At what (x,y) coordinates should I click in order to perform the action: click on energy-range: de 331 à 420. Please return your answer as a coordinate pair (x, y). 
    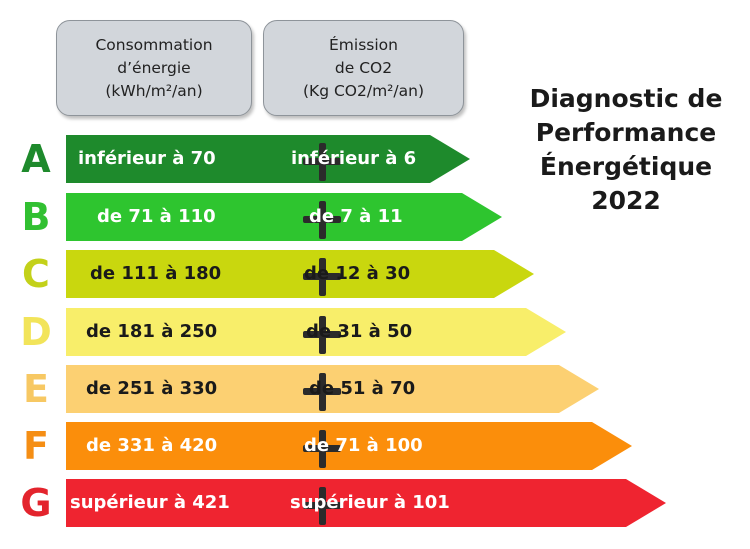
    Looking at the image, I should click on (152, 445).